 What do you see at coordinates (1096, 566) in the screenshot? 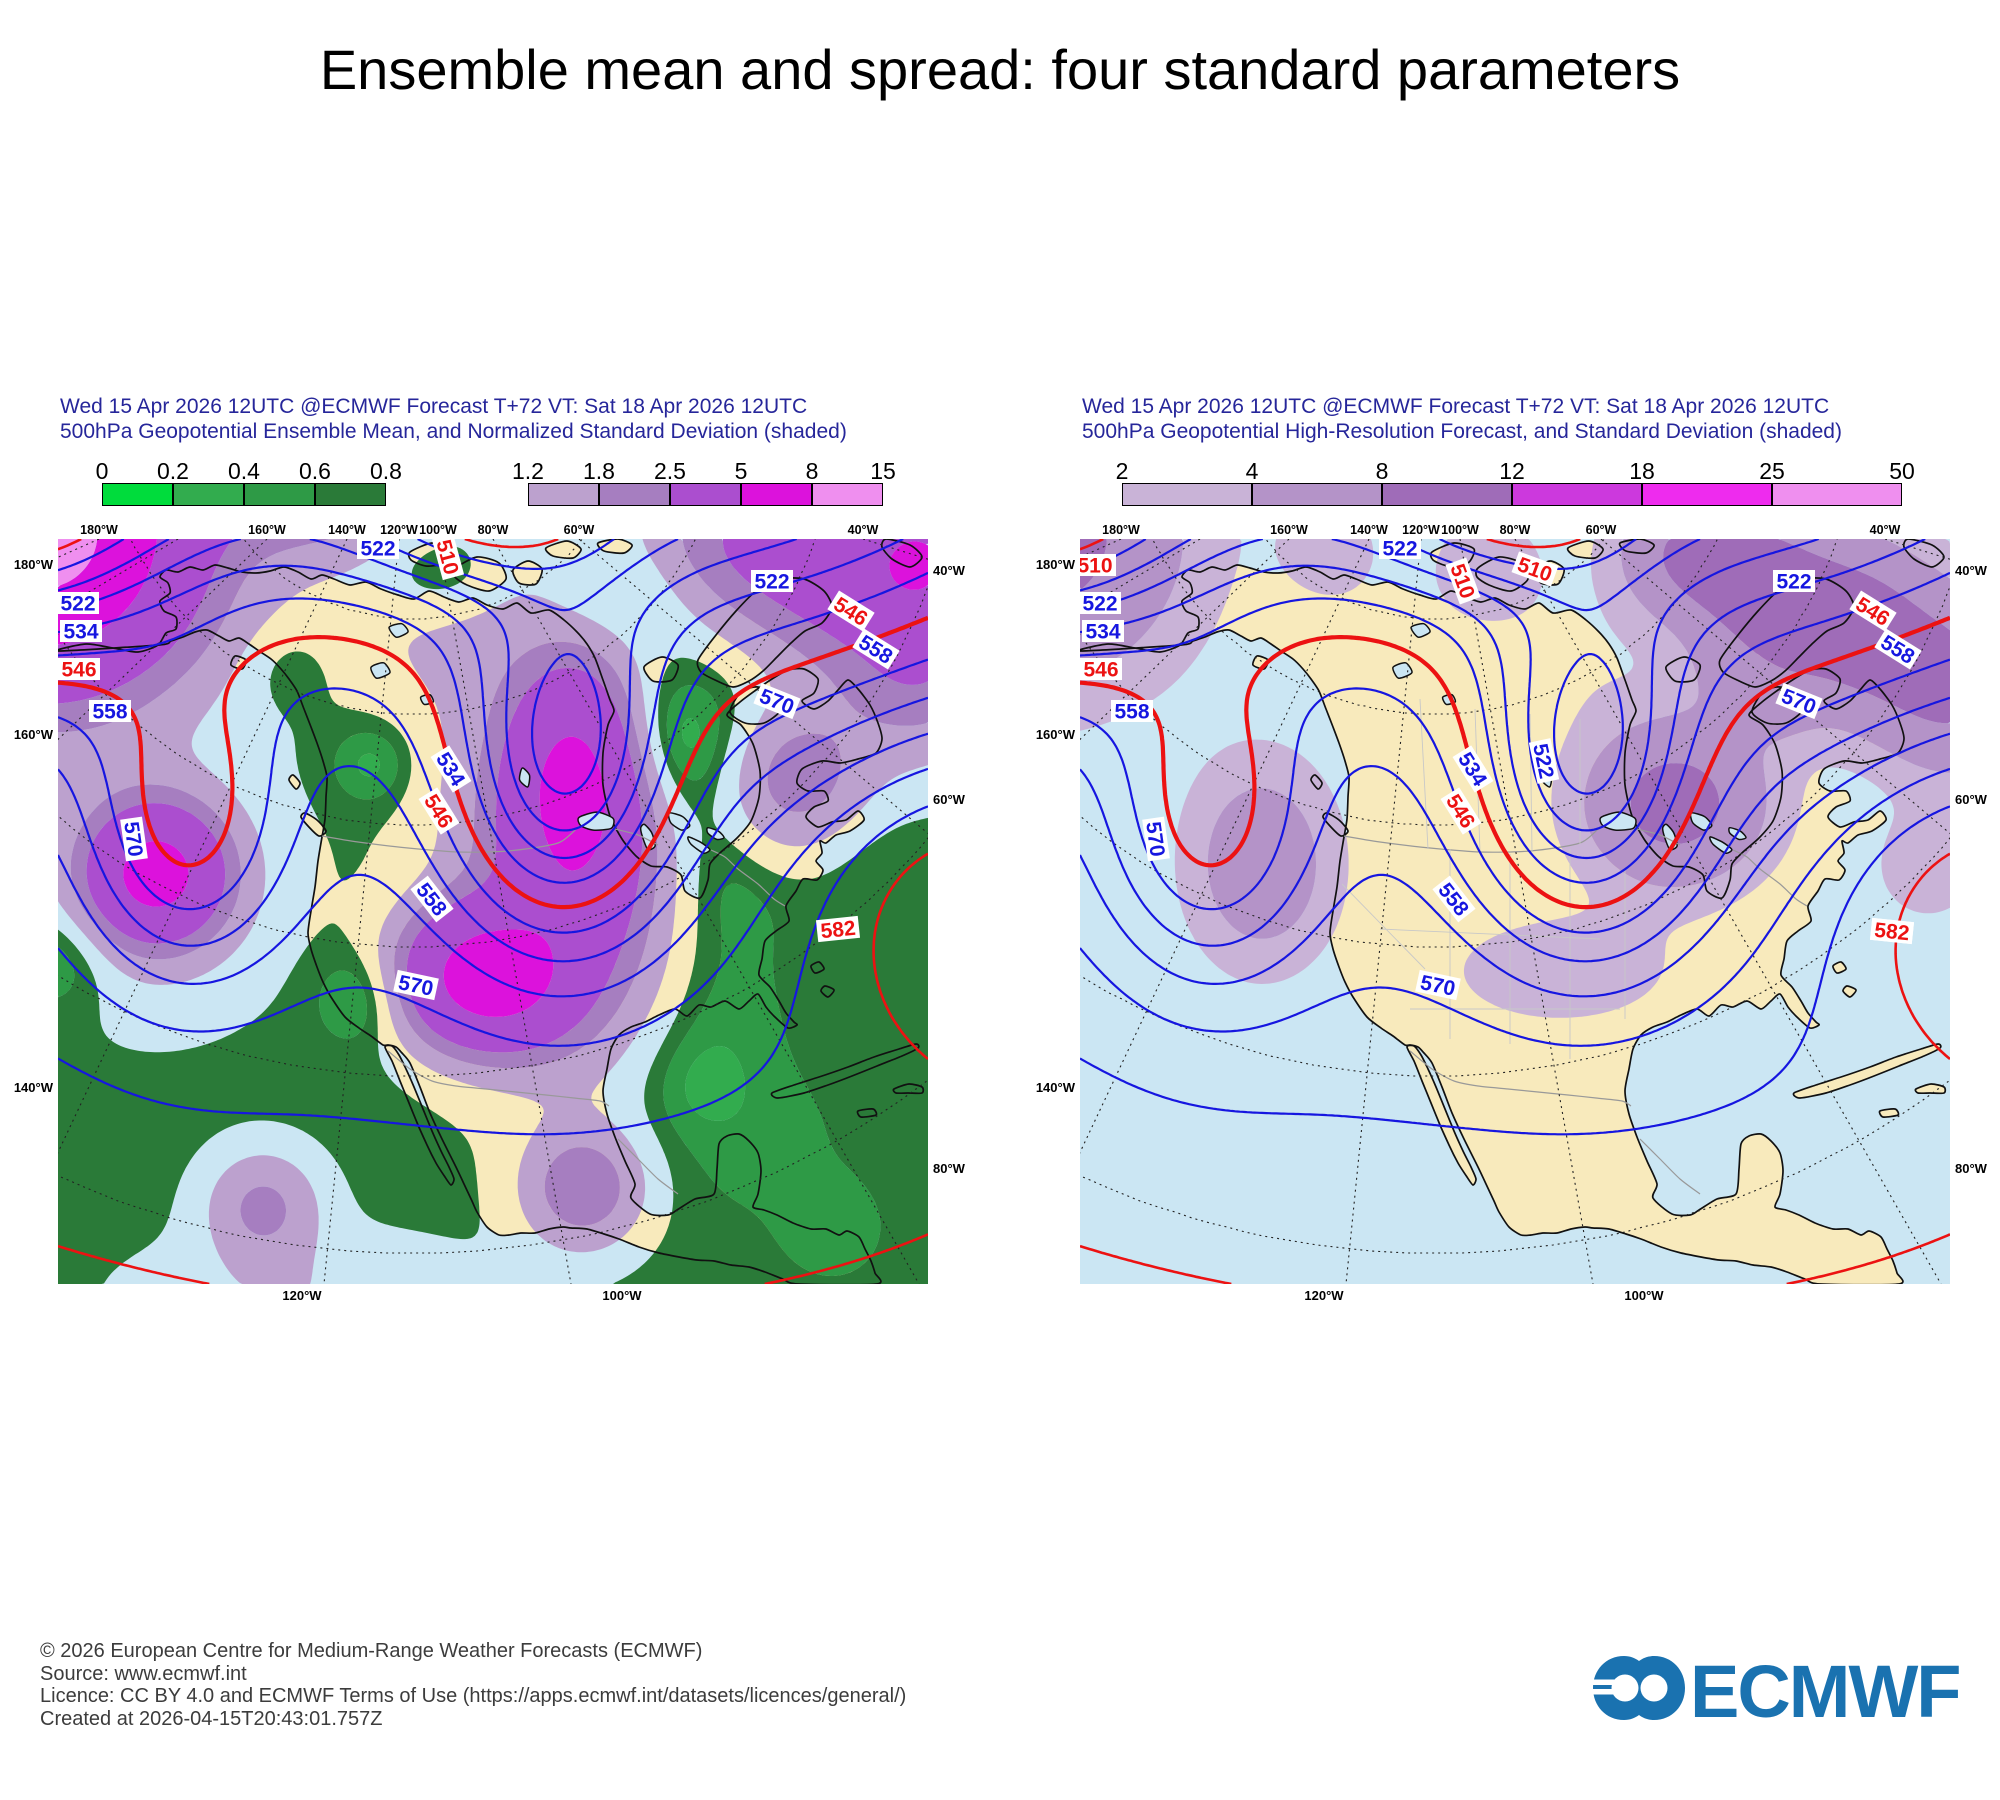
I see `svg-text: 510` at bounding box center [1096, 566].